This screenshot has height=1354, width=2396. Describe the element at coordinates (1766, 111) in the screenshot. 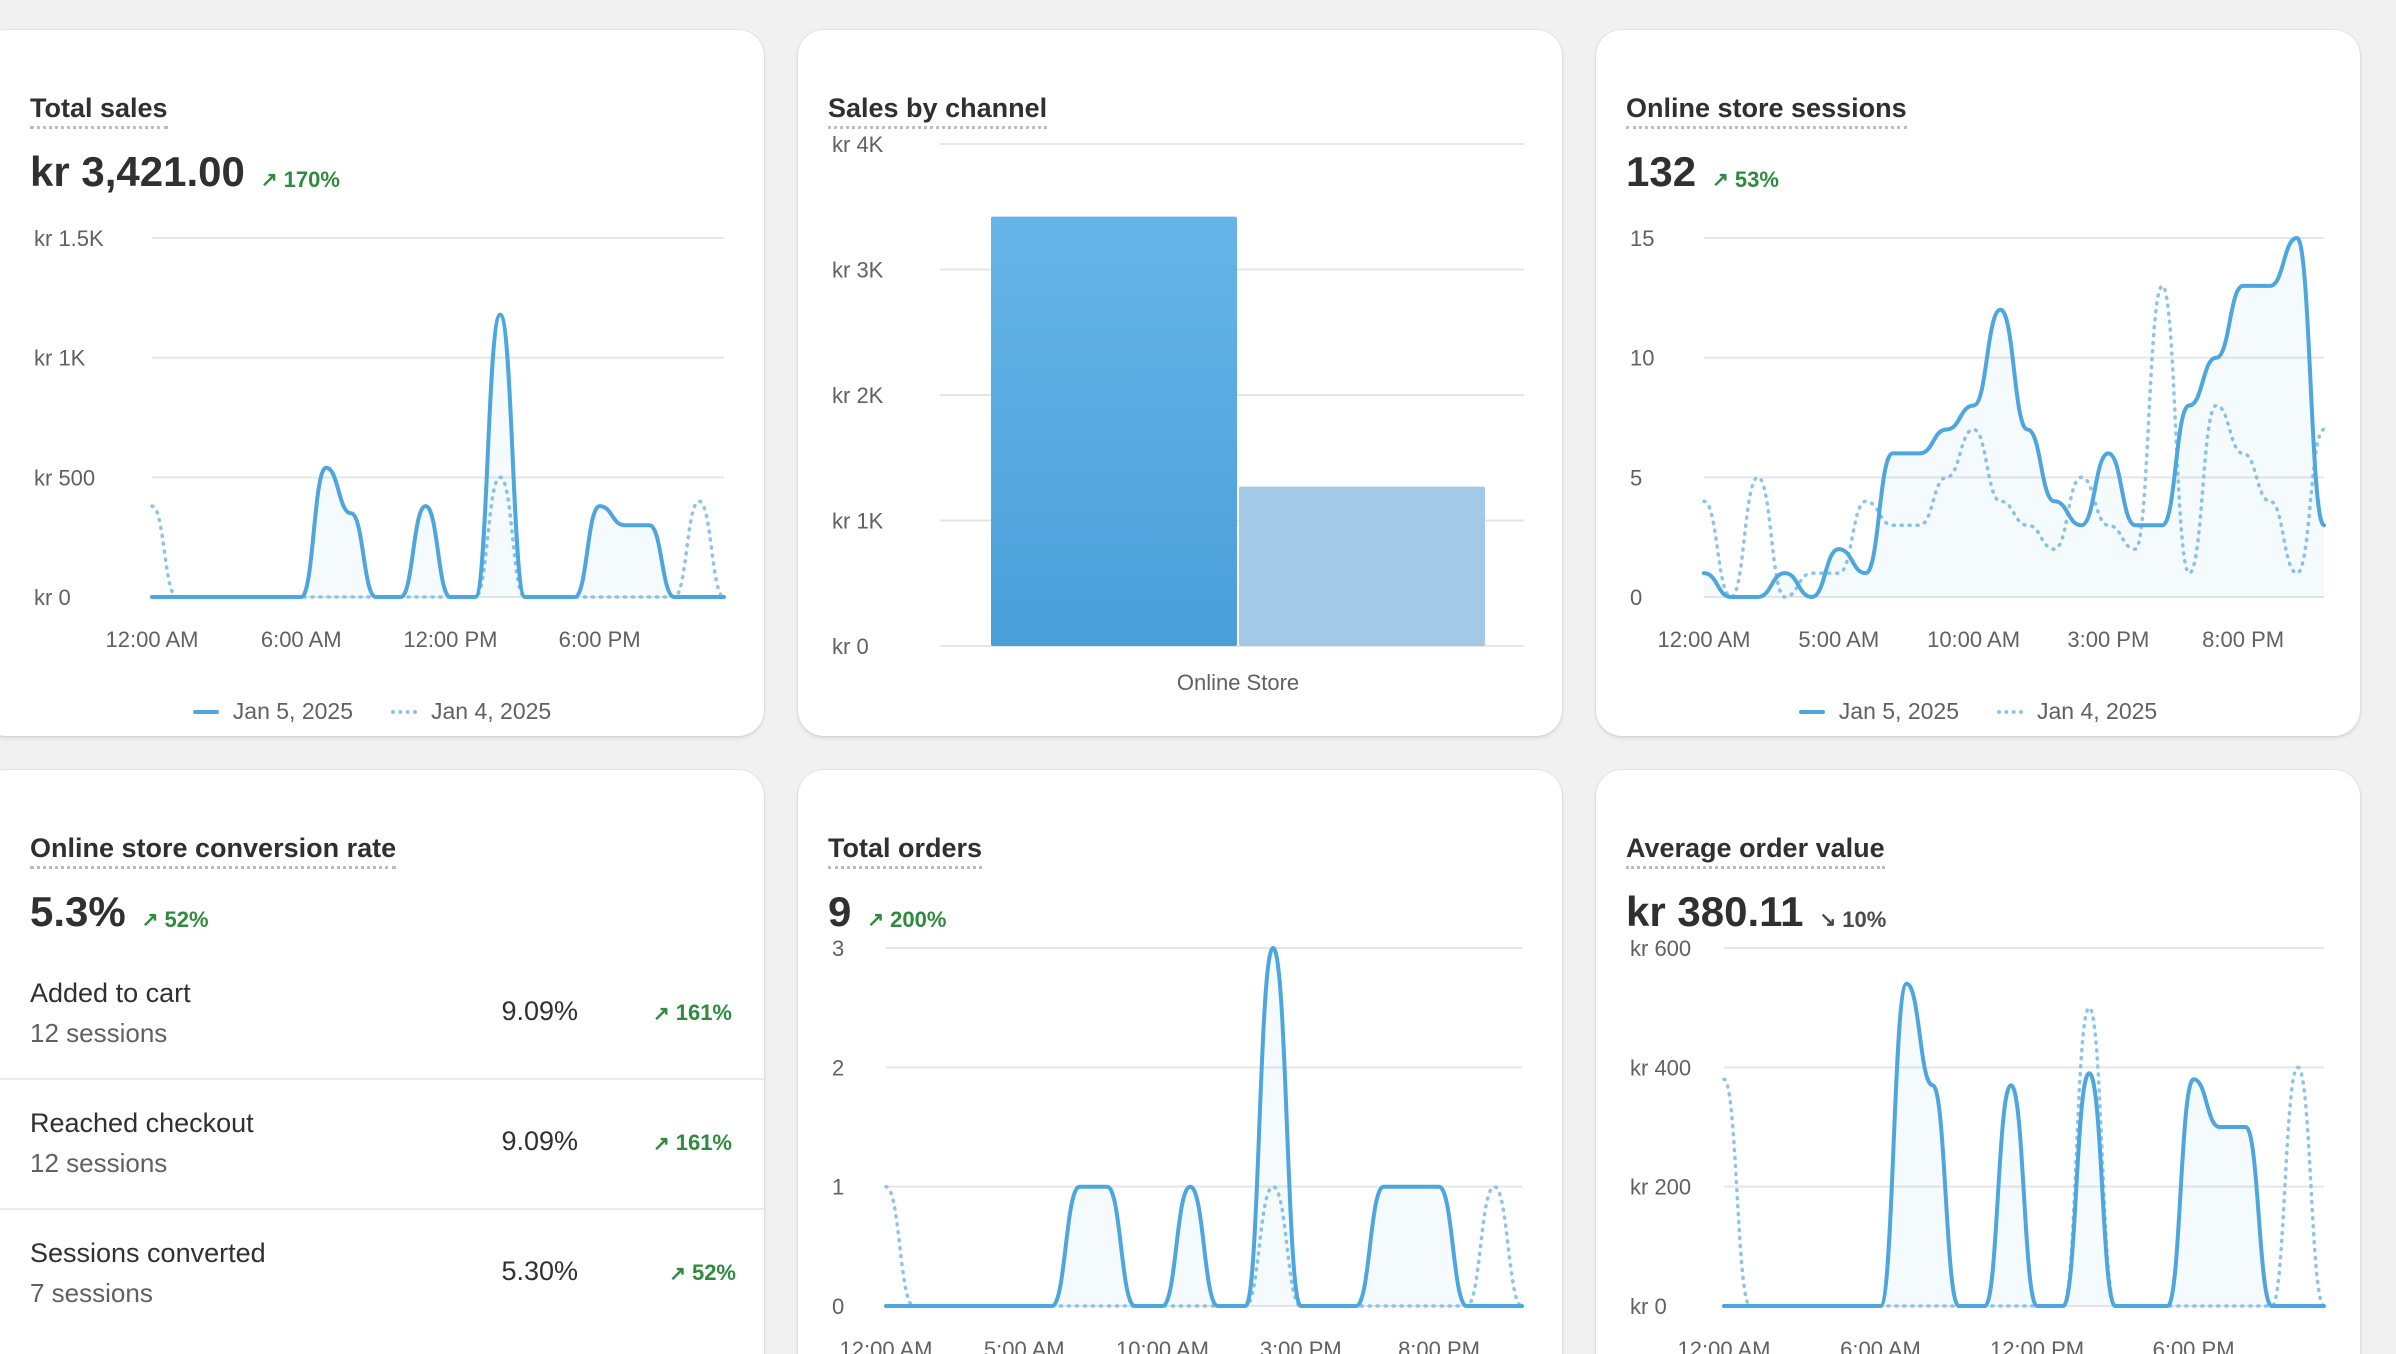

I see `sessions-title: Online store sessions` at that location.